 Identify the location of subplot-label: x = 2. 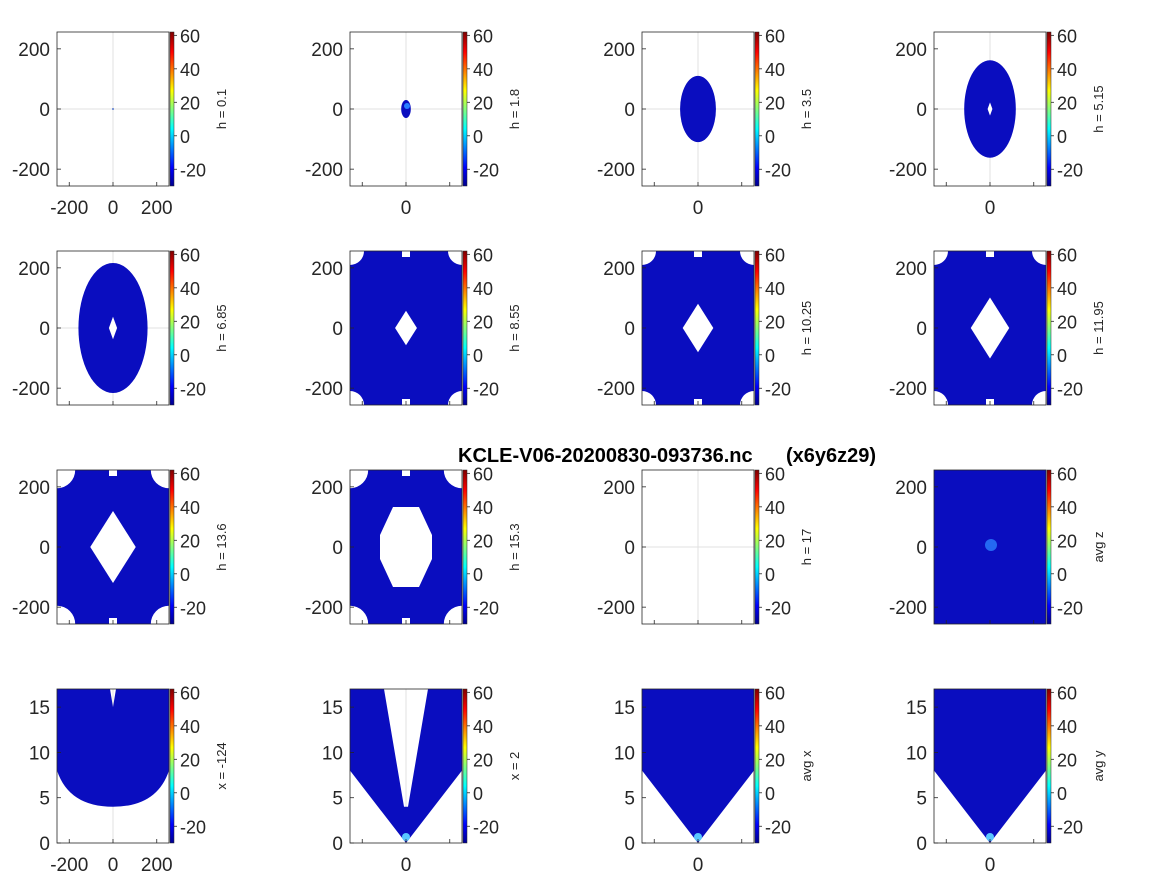
(514, 766).